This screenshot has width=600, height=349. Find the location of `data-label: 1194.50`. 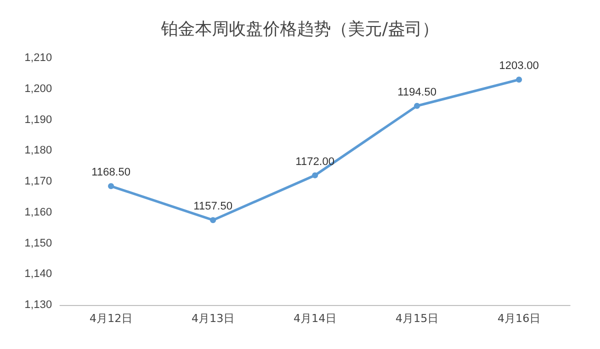

data-label: 1194.50 is located at coordinates (417, 92).